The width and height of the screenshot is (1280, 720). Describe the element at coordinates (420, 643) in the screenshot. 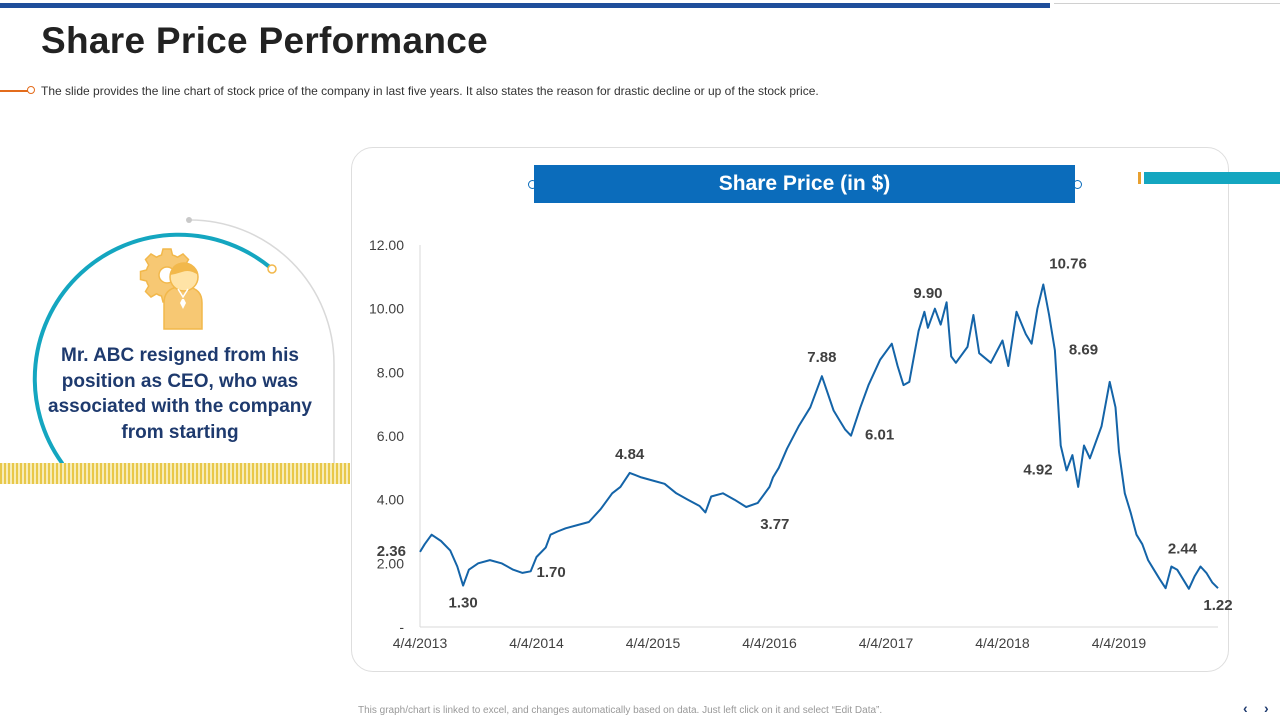

I see `x-tick-label: 4/4/2013` at that location.